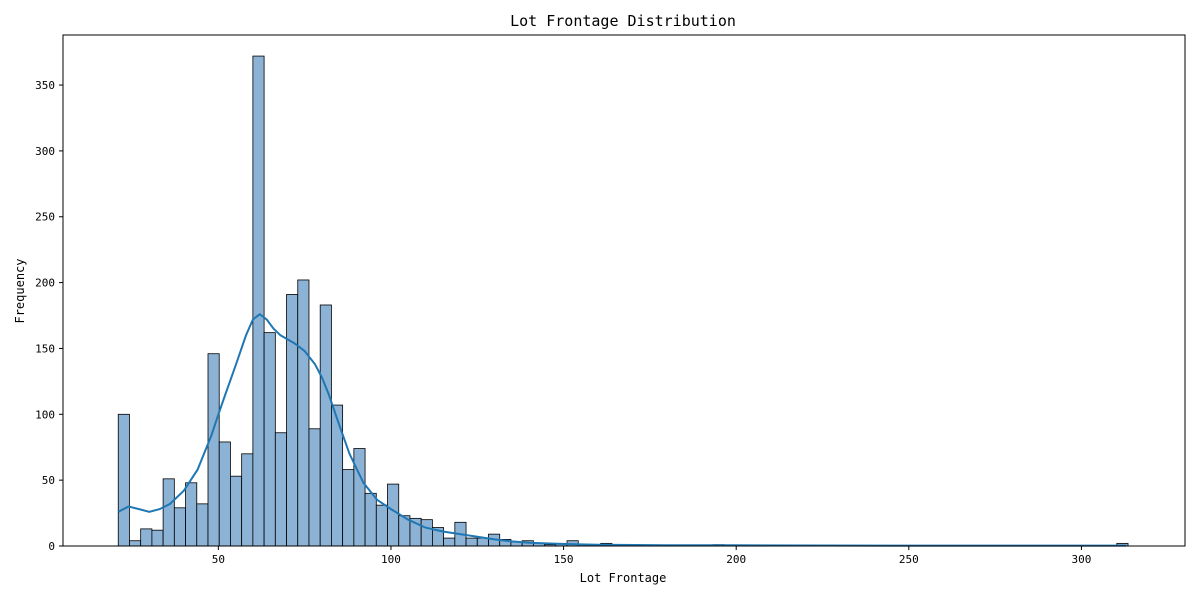 Image resolution: width=1200 pixels, height=600 pixels. Describe the element at coordinates (1081, 559) in the screenshot. I see `x-tick-label: 300` at that location.